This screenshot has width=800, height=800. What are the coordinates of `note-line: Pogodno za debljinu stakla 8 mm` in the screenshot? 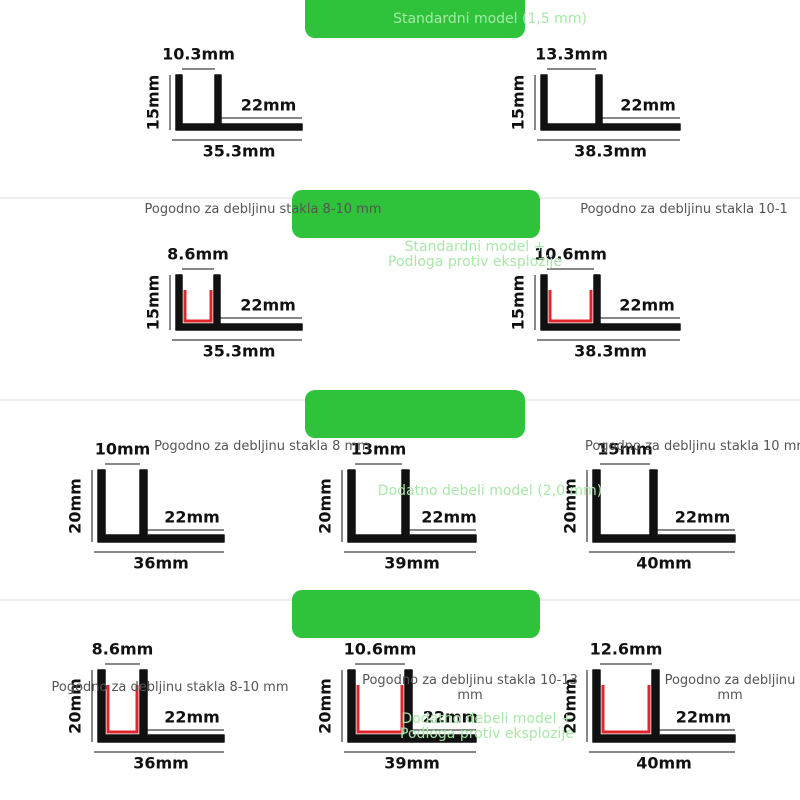 It's located at (262, 446).